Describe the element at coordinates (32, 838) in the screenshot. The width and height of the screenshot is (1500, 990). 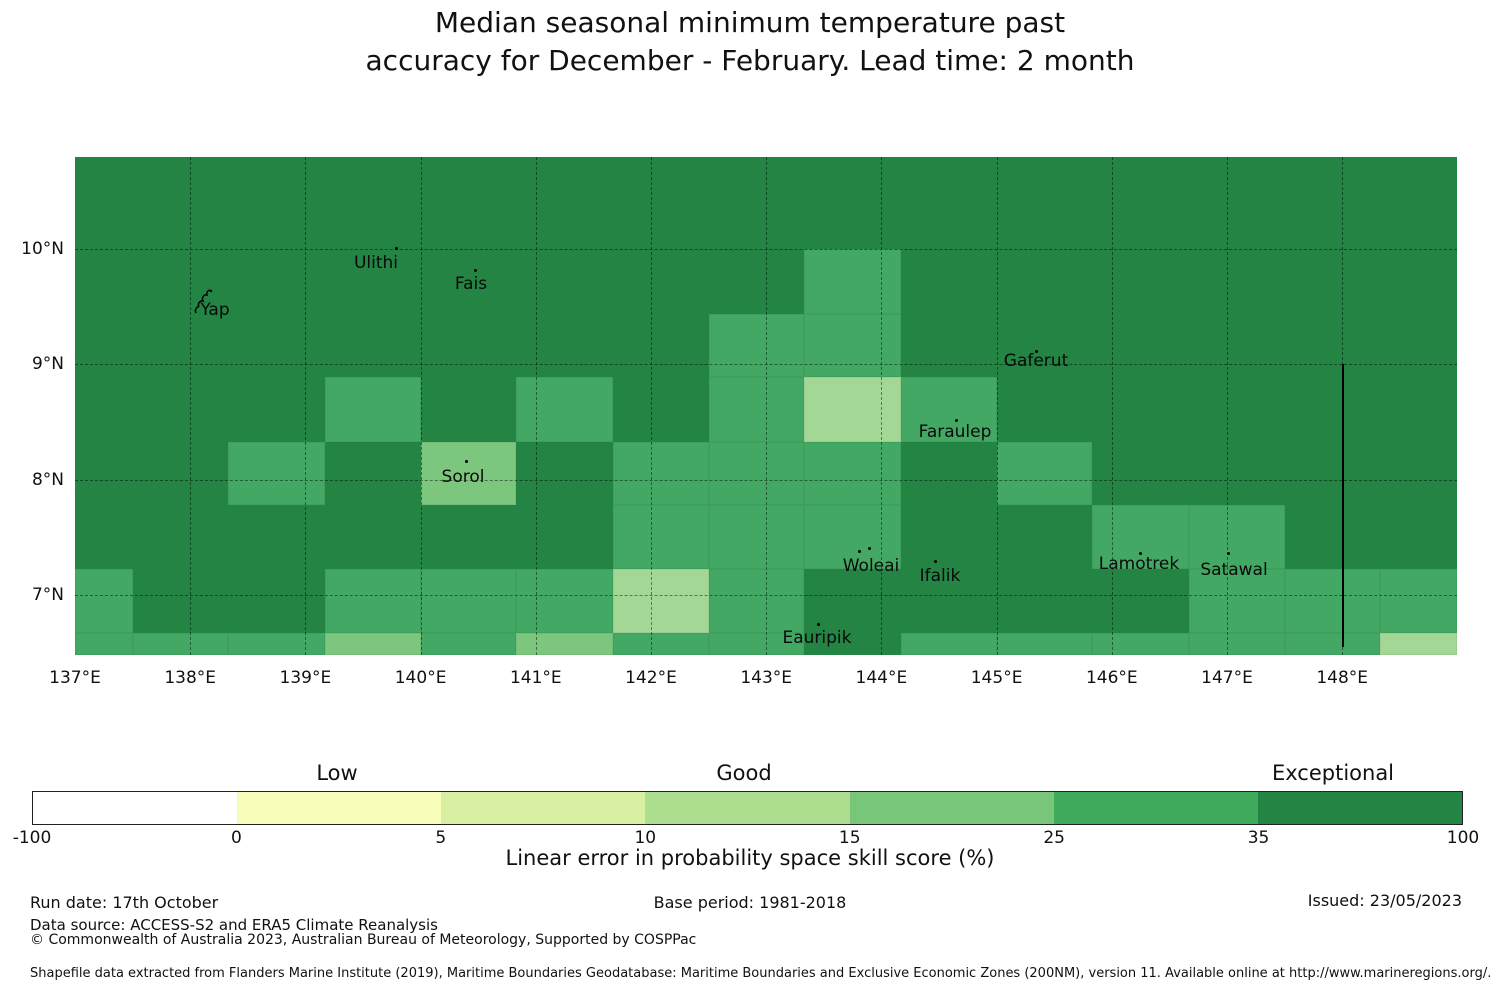
I see `colorbar-tick-label: -100` at that location.